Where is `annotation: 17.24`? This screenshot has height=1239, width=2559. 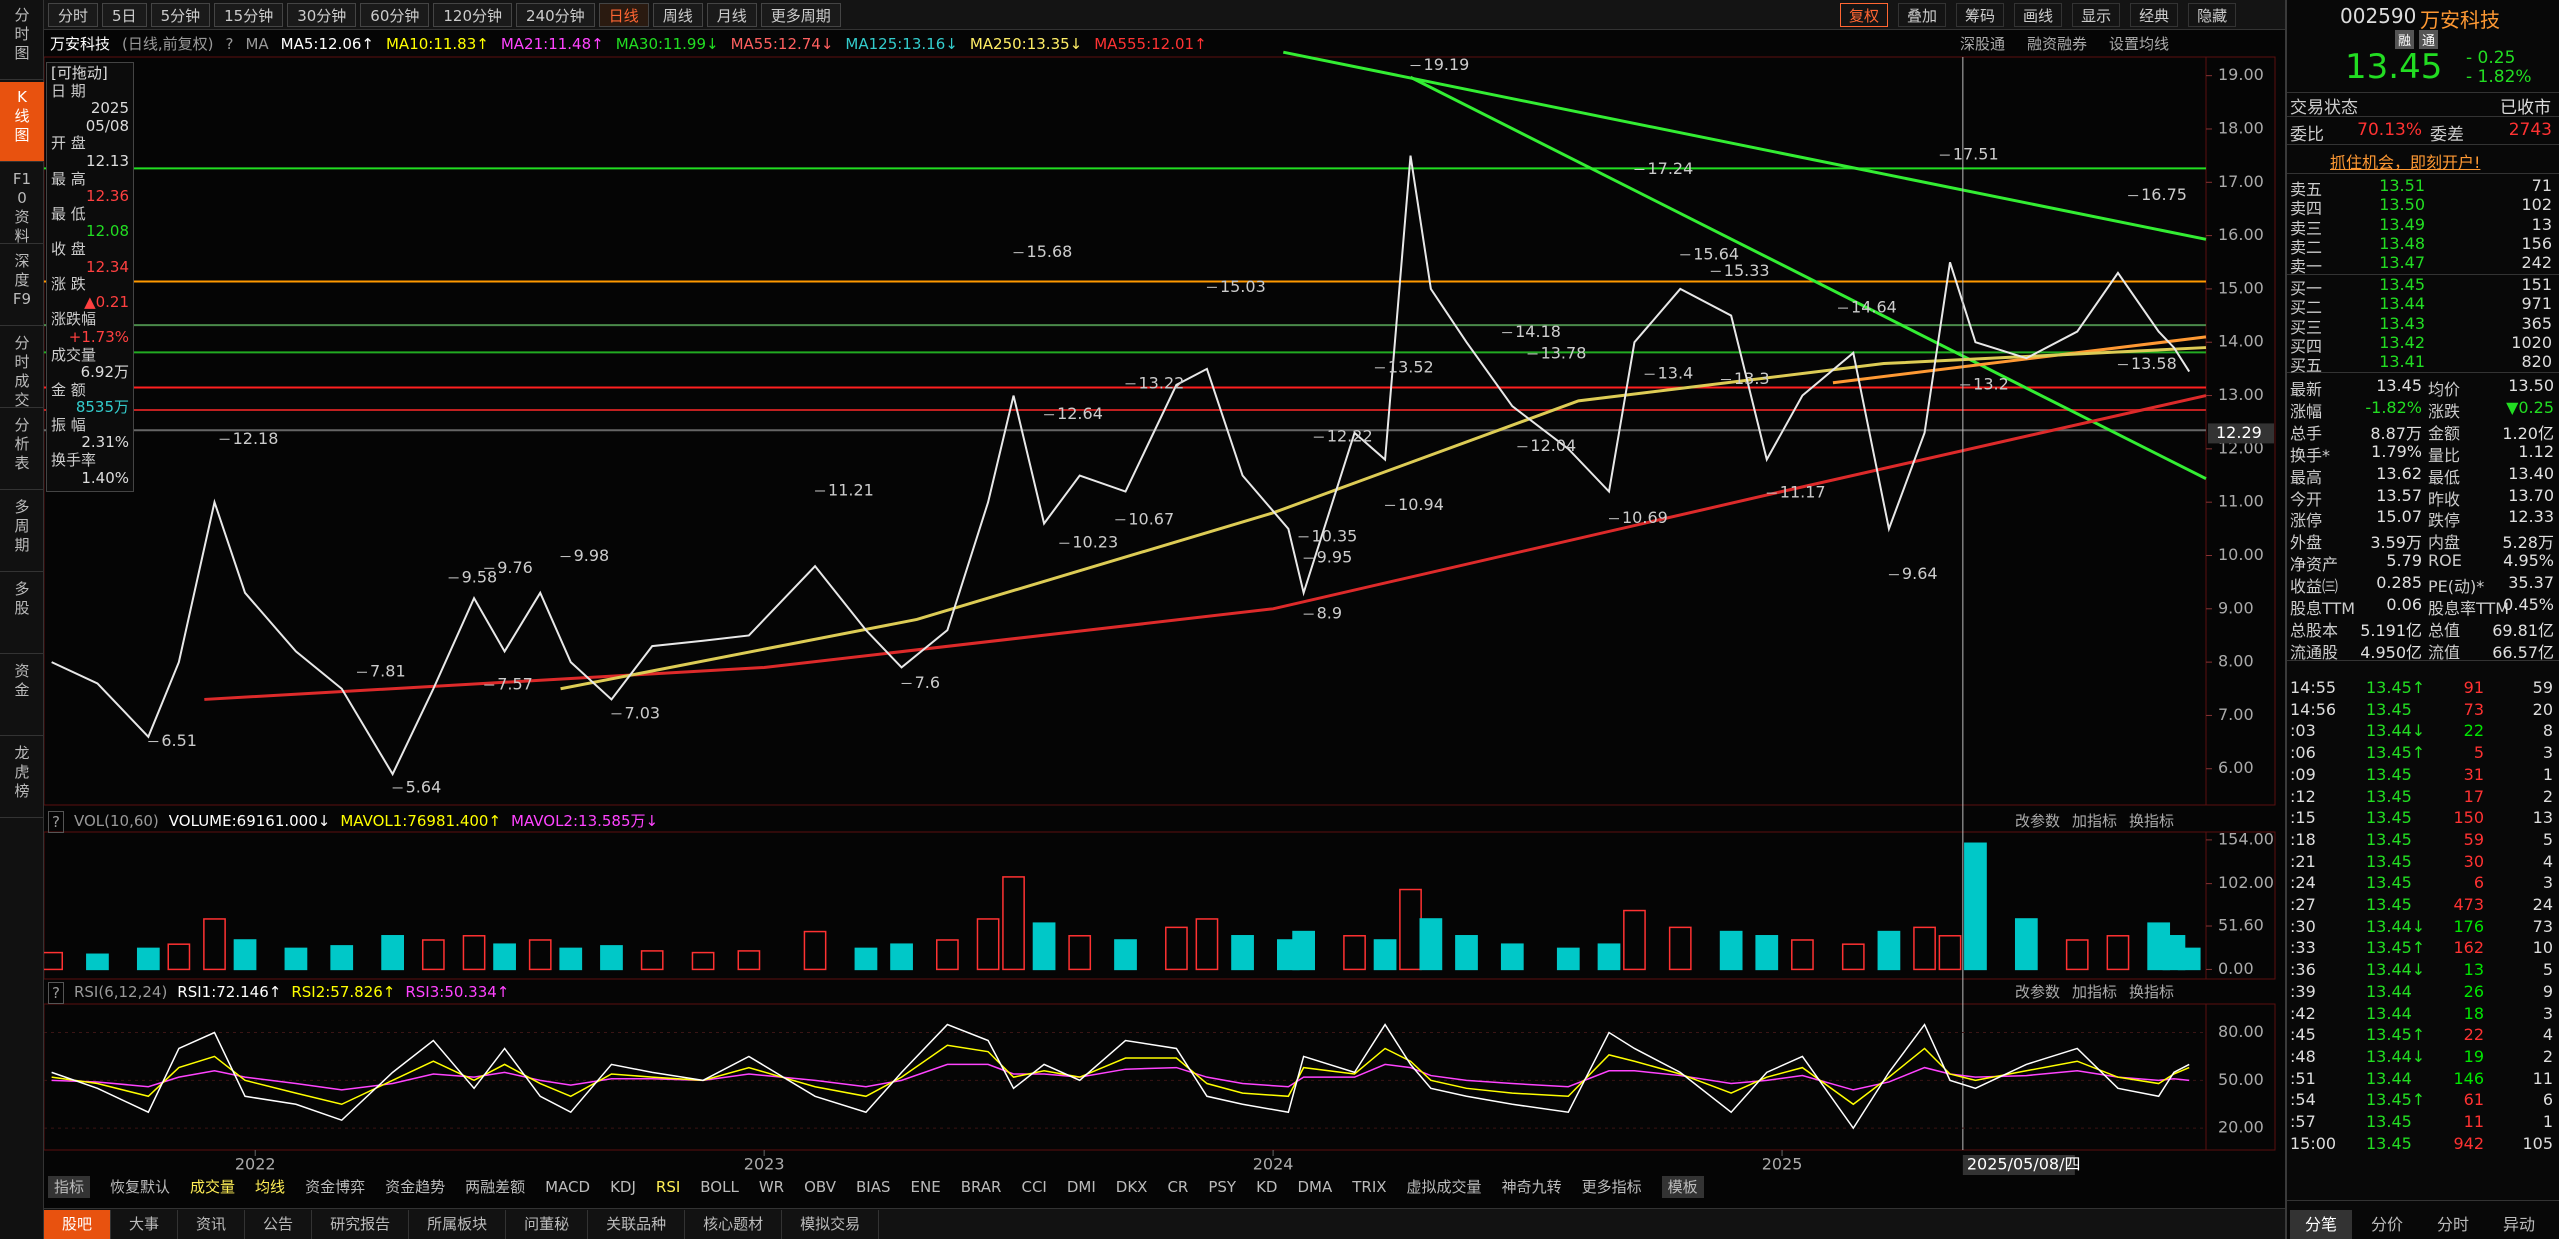 annotation: 17.24 is located at coordinates (1670, 168).